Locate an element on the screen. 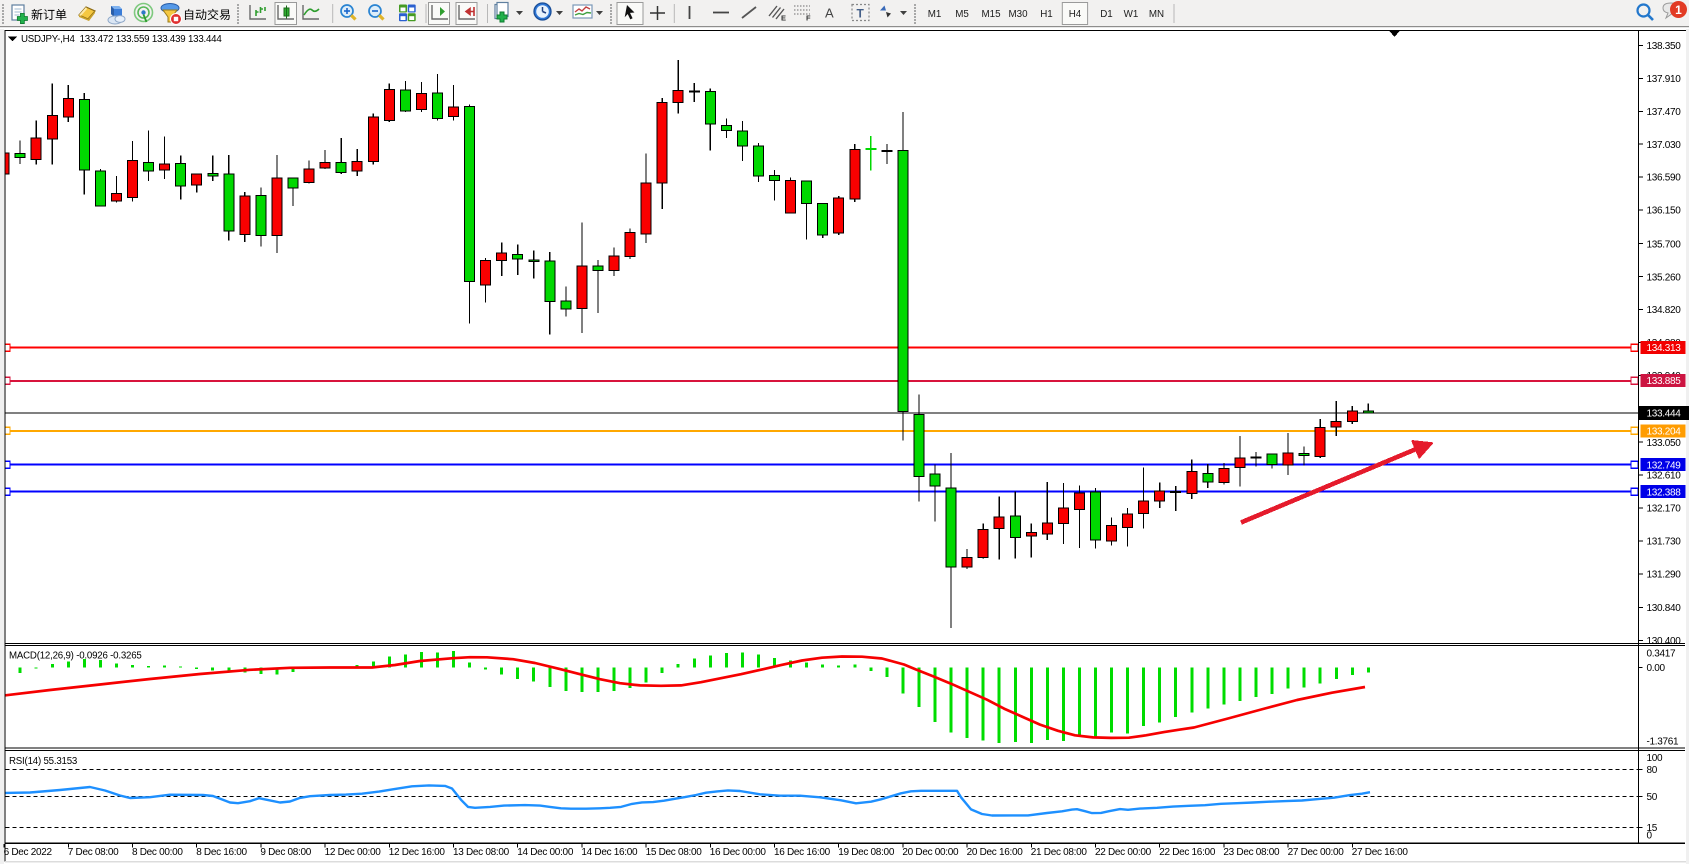 The height and width of the screenshot is (864, 1689). svg-text: 137.910 is located at coordinates (1664, 79).